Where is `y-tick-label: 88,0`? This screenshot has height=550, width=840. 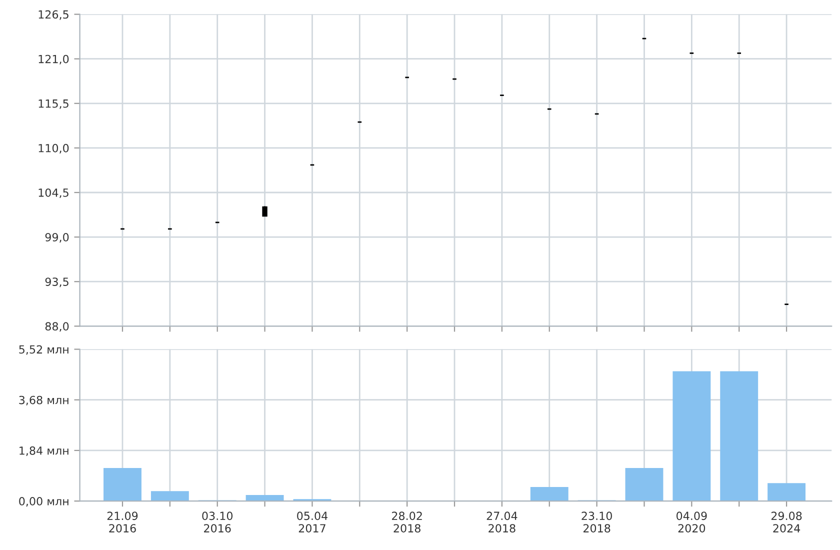
y-tick-label: 88,0 is located at coordinates (57, 327).